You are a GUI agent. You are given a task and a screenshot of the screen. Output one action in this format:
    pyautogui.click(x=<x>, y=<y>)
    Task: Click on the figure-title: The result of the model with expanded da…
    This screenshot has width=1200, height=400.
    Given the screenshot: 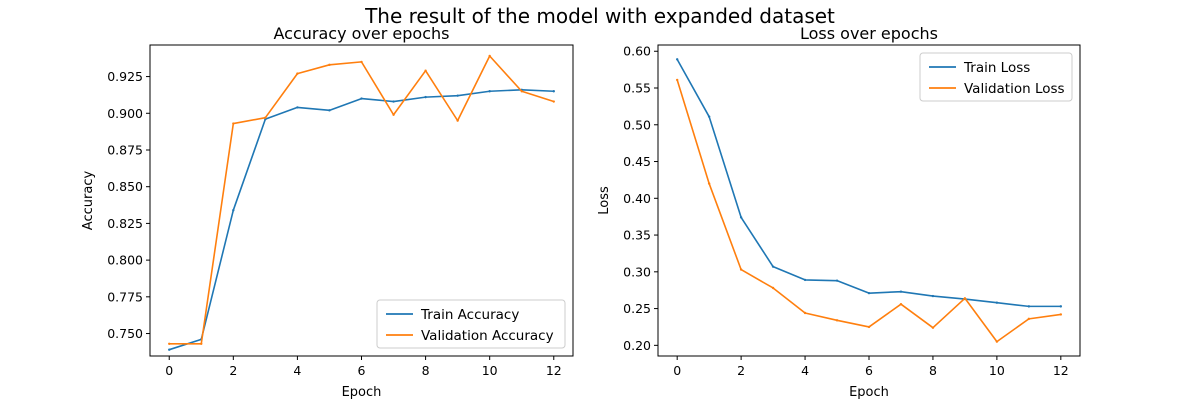 What is the action you would take?
    pyautogui.click(x=599, y=16)
    